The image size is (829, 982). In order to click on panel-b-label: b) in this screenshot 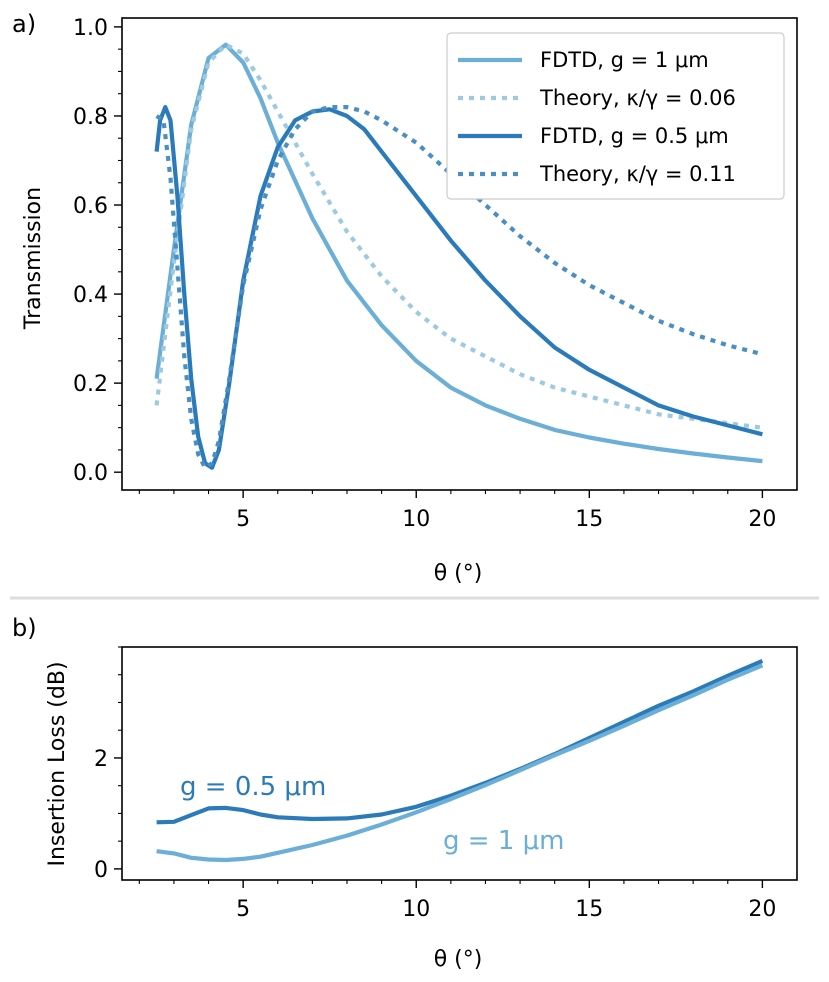, I will do `click(24, 628)`.